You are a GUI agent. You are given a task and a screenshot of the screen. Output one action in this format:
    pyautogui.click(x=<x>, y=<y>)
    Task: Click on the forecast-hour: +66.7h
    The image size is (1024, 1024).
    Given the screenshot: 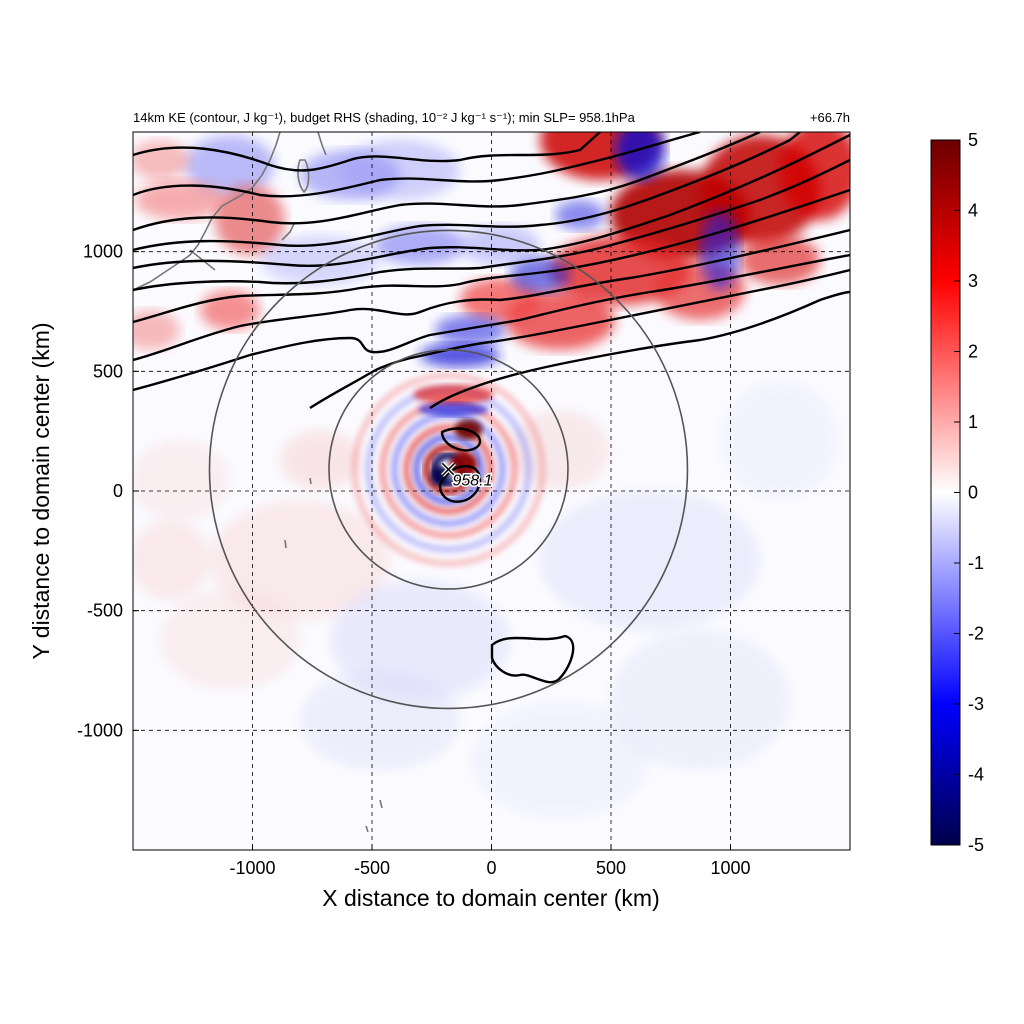 What is the action you would take?
    pyautogui.click(x=830, y=117)
    